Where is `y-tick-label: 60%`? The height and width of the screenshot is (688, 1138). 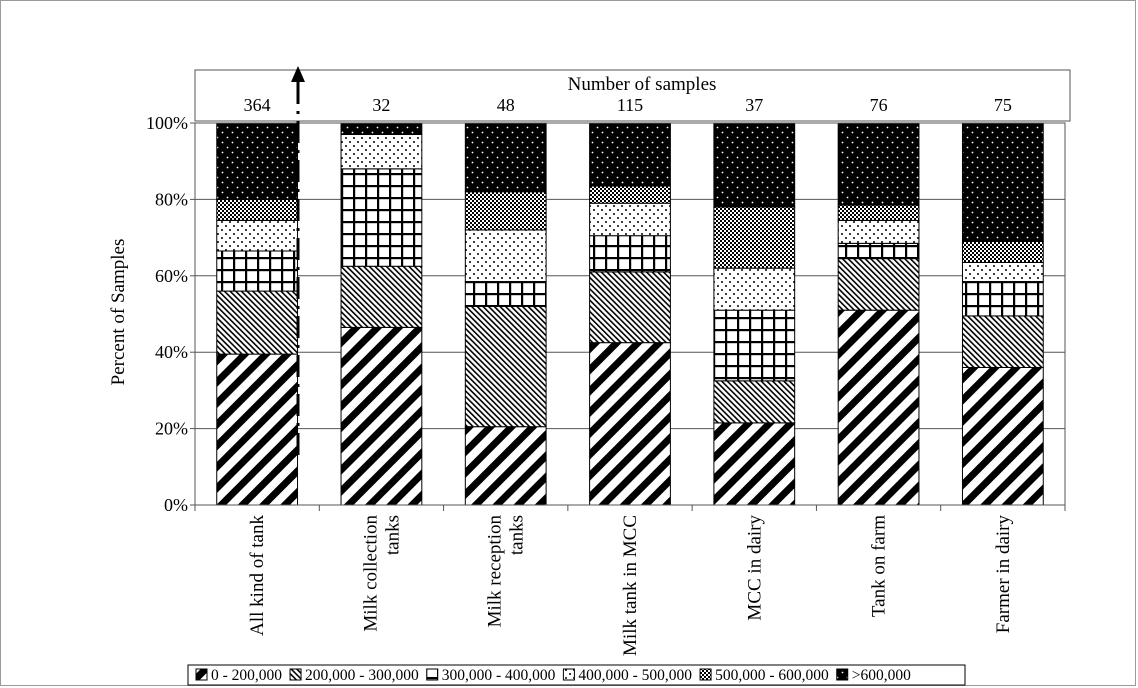
y-tick-label: 60% is located at coordinates (171, 276).